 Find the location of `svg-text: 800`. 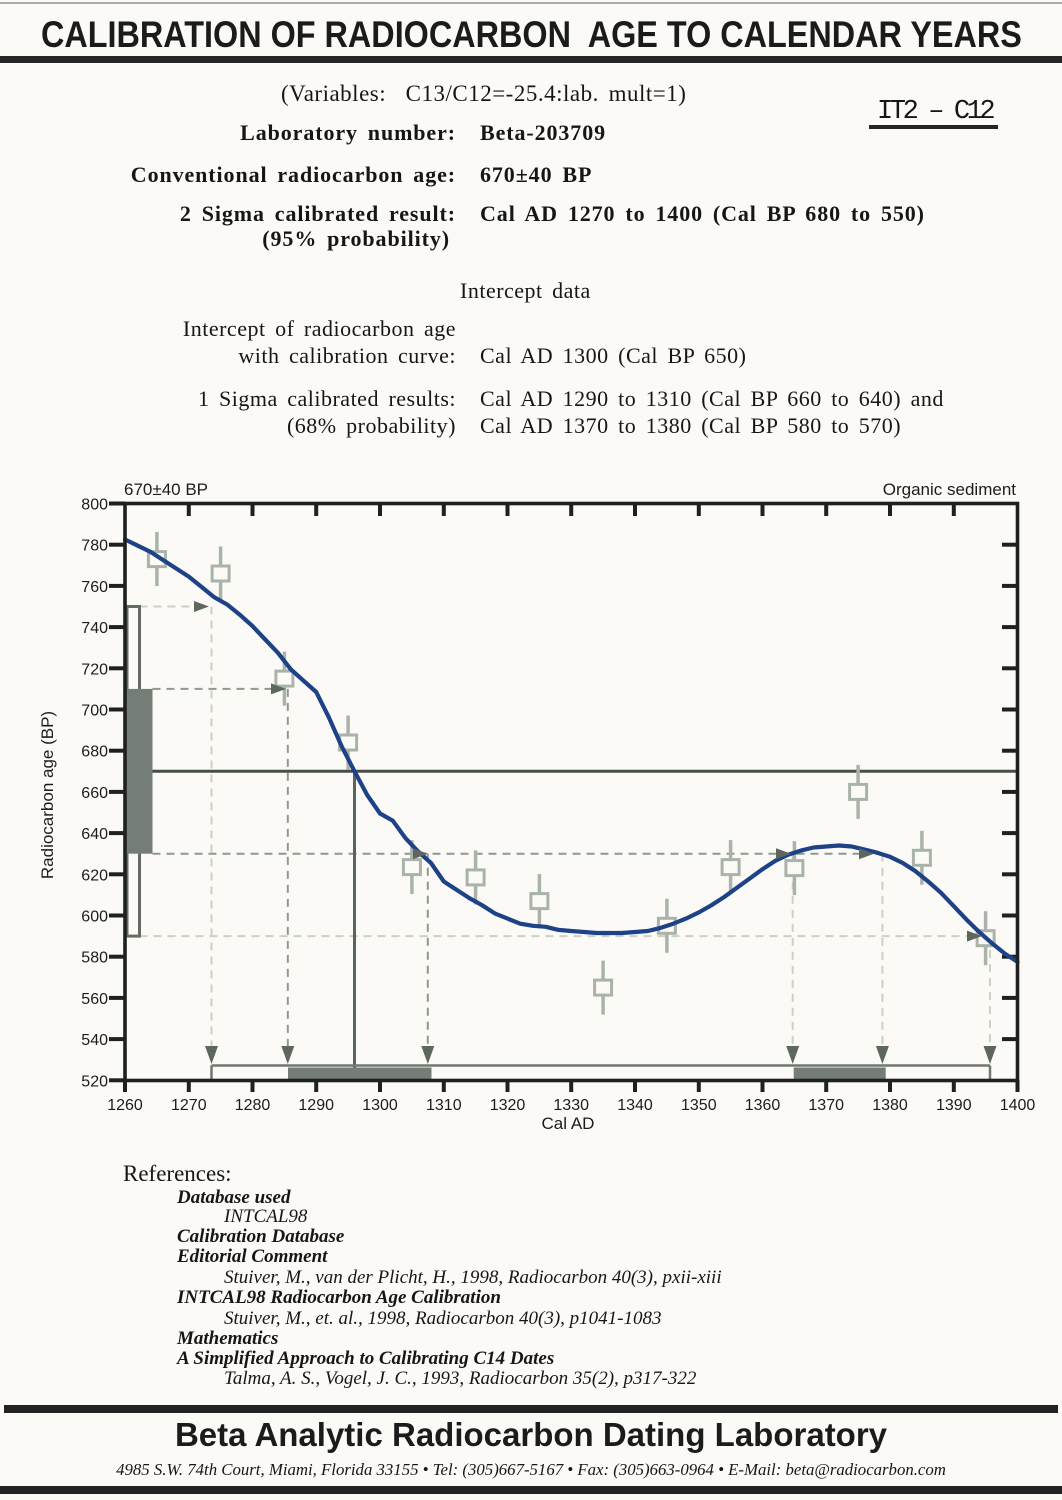

svg-text: 800 is located at coordinates (94, 505).